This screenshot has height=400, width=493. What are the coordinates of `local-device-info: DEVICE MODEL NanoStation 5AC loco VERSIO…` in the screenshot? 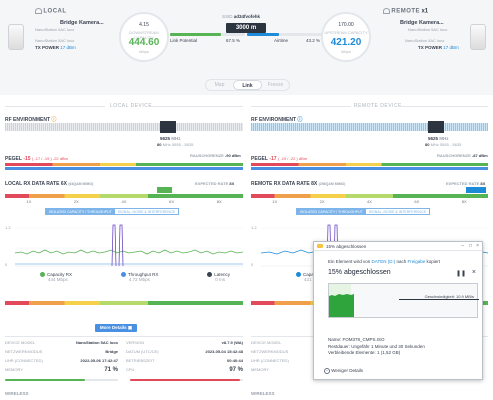 It's located at (124, 358).